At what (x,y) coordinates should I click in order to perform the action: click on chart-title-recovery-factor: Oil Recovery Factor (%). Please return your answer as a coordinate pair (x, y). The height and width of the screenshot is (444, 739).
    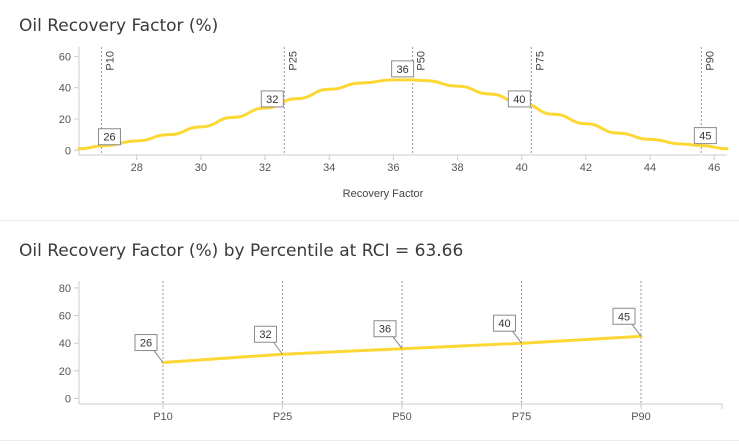
    Looking at the image, I should click on (119, 26).